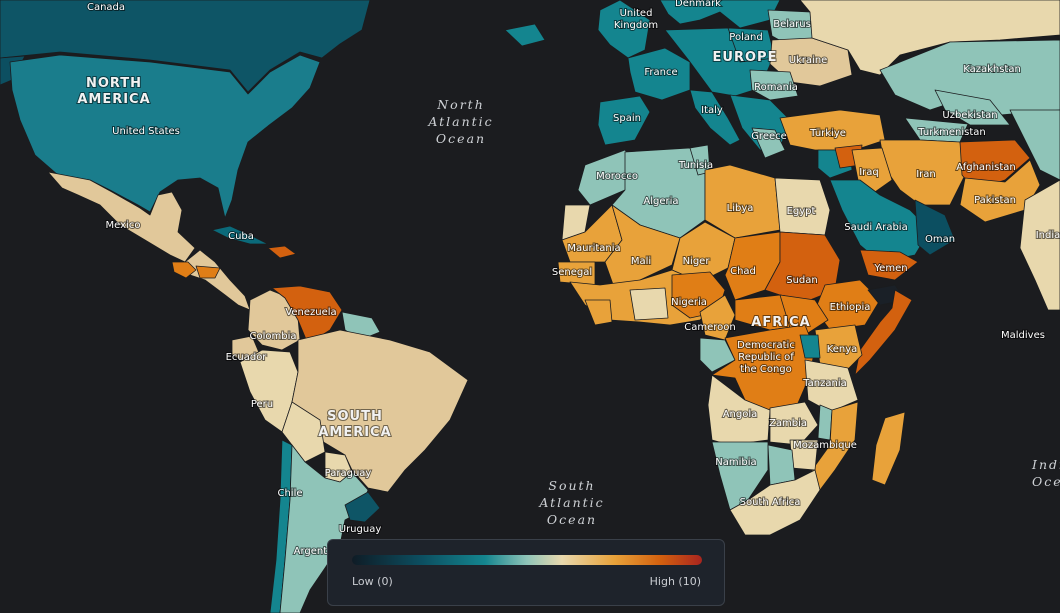 The height and width of the screenshot is (613, 1060). I want to click on label-drc: Democratic Republic of the Congo, so click(766, 357).